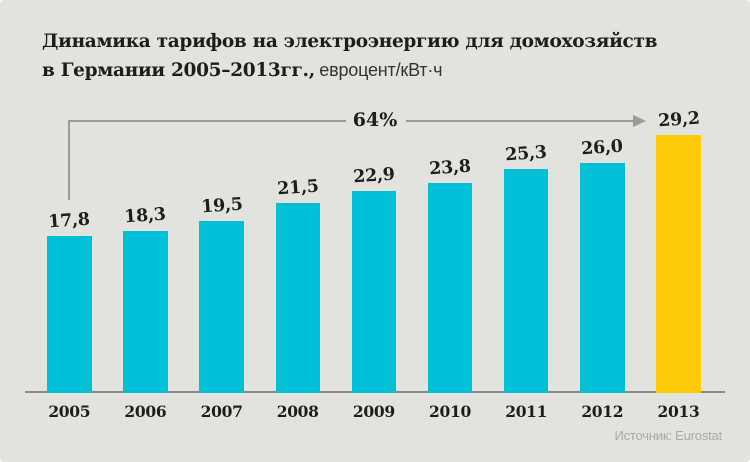 Image resolution: width=750 pixels, height=462 pixels. What do you see at coordinates (69, 314) in the screenshot?
I see `bar-2005` at bounding box center [69, 314].